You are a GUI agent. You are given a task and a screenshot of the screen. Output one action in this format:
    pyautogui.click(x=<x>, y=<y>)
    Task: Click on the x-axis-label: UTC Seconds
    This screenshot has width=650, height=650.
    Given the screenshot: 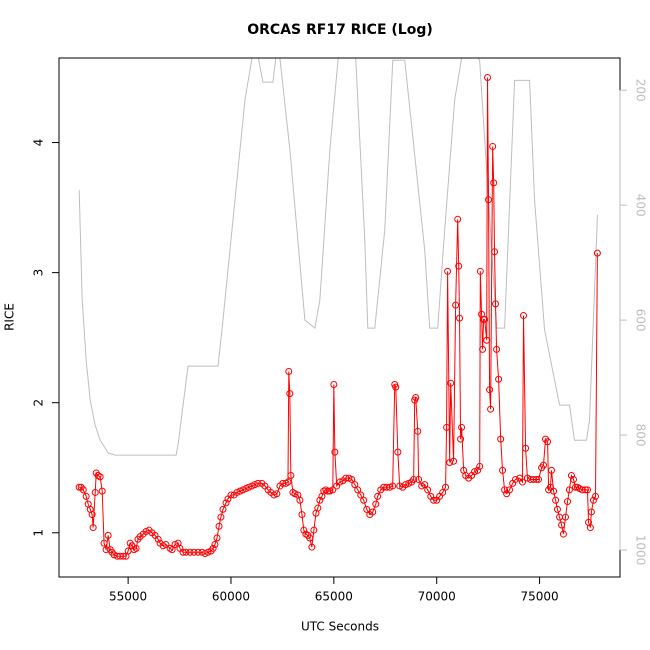 What is the action you would take?
    pyautogui.click(x=340, y=627)
    